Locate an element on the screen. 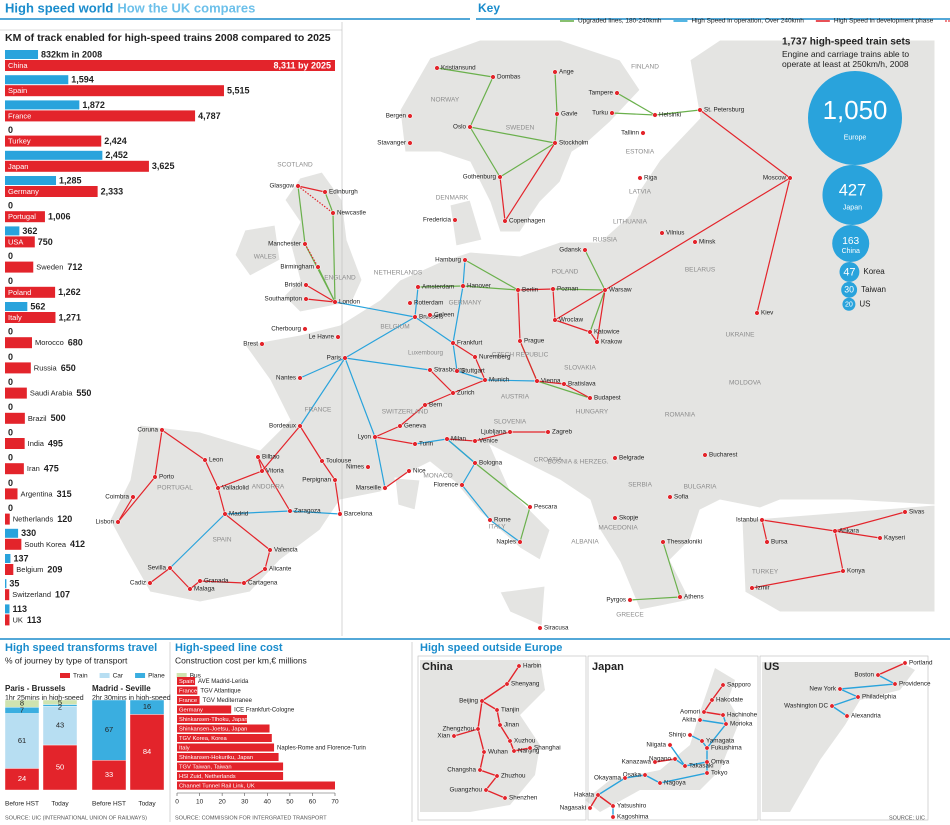 The image size is (950, 825). group-subtitle: 2hr 30mins in high-speed is located at coordinates (131, 698).